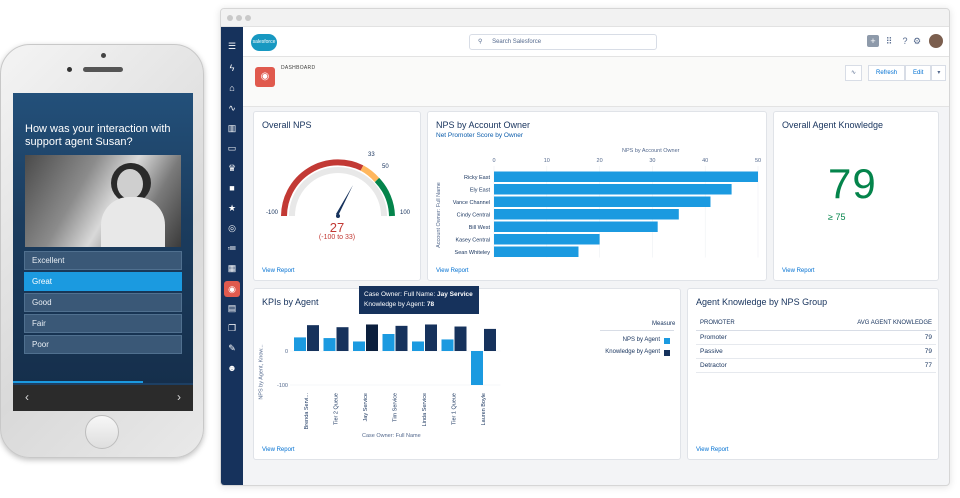  What do you see at coordinates (282, 386) in the screenshot?
I see `y-tick-label: -100` at bounding box center [282, 386].